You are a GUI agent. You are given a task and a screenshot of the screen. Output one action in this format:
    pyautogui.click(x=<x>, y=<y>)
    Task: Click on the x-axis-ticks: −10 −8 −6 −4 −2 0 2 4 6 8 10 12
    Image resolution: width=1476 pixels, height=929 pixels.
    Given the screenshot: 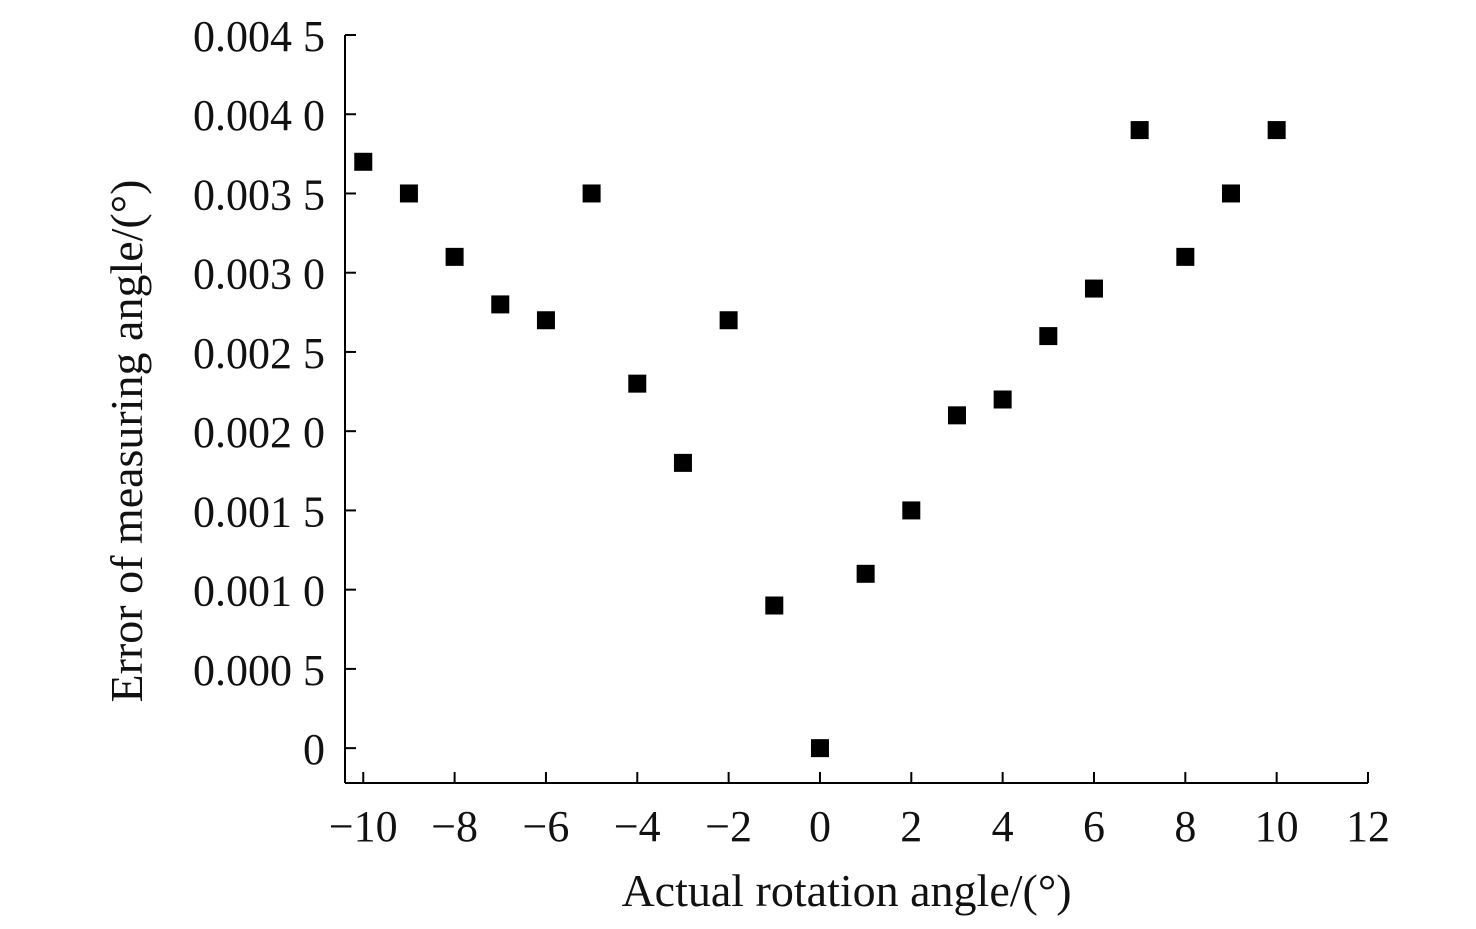 What is the action you would take?
    pyautogui.click(x=859, y=811)
    